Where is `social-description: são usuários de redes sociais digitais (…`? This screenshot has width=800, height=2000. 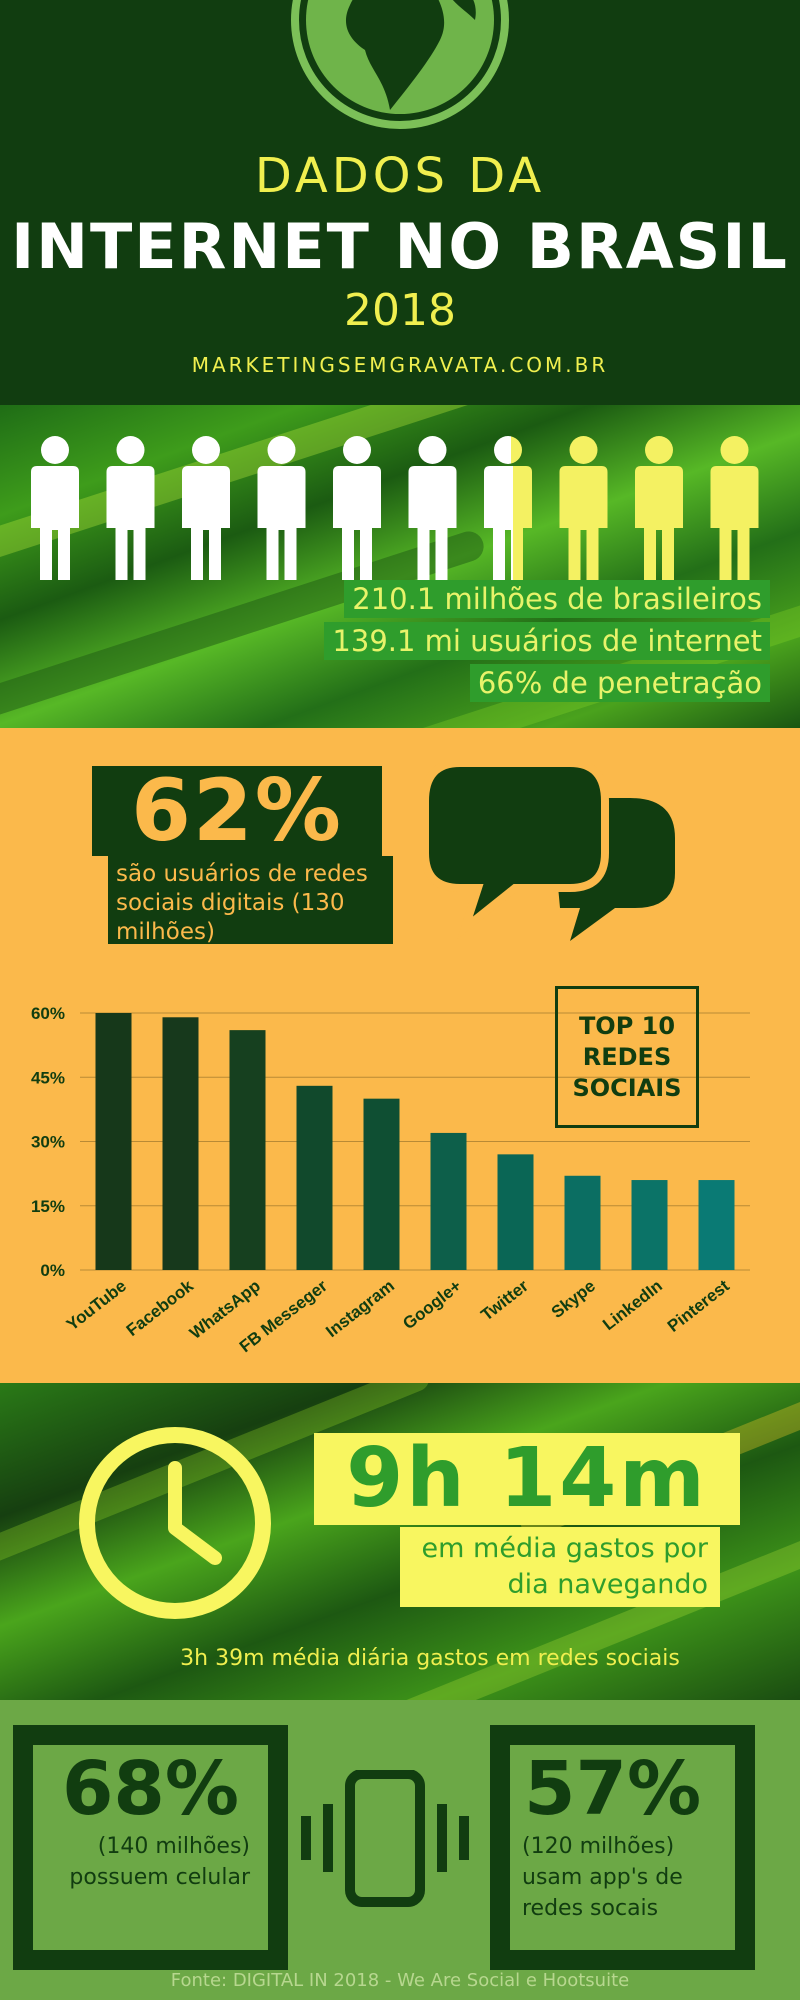 social-description: são usuários de redes sociais digitais (… is located at coordinates (250, 900).